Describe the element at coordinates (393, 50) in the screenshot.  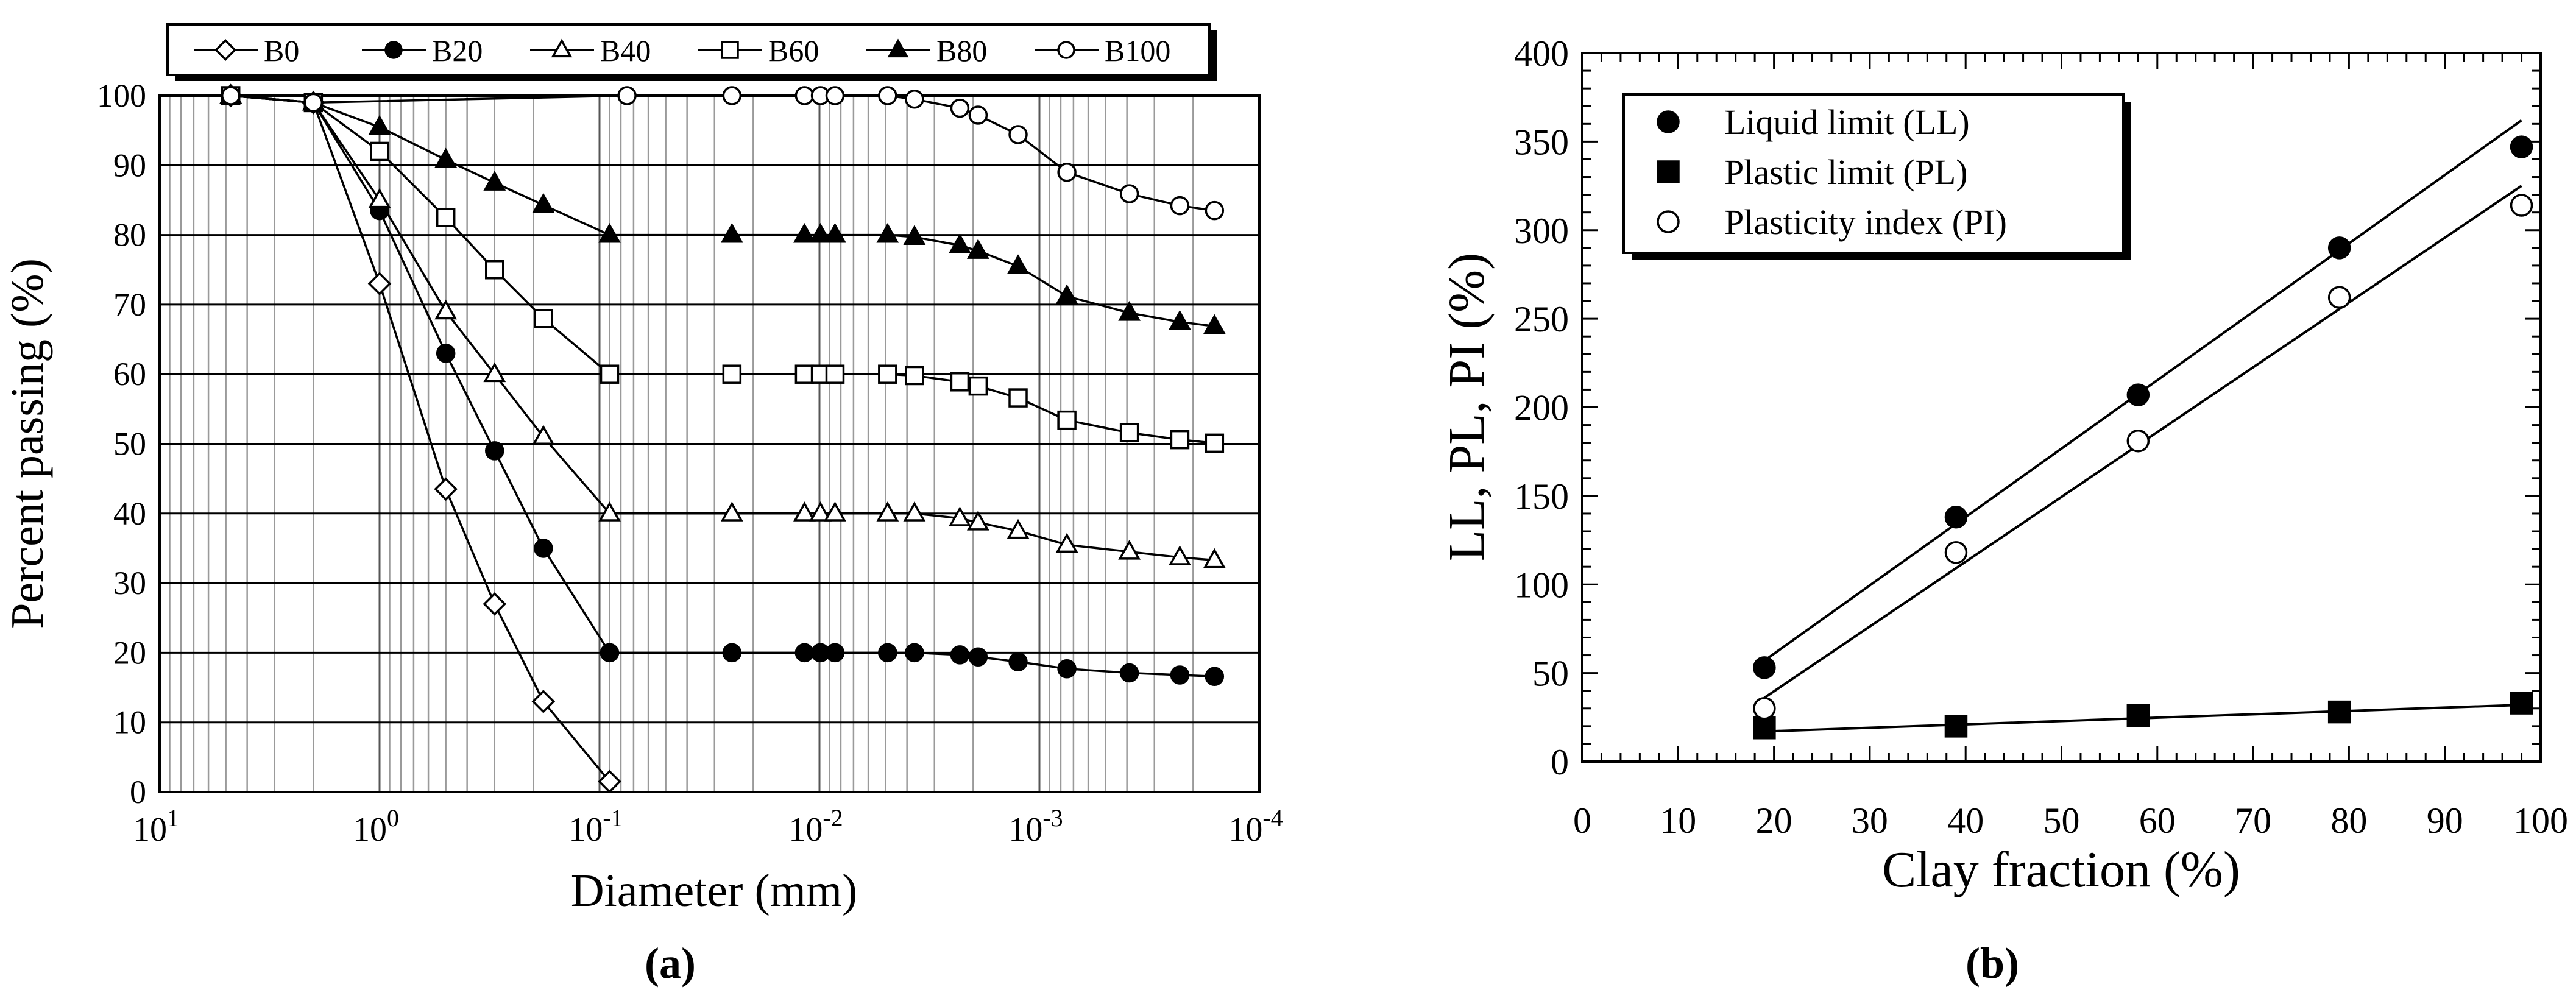
I see `legend-marker-b20` at that location.